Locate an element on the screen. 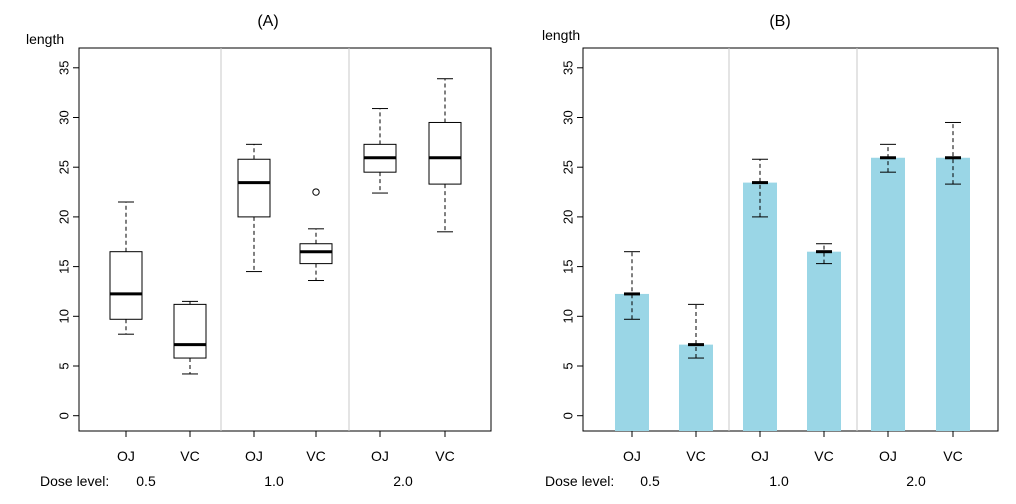  panel-b-bar-1.0-oj is located at coordinates (760, 306).